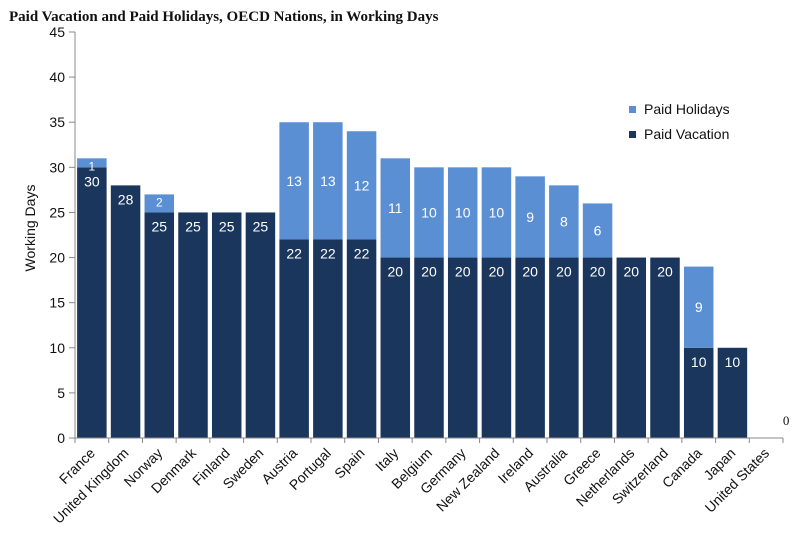 This screenshot has height=538, width=800. What do you see at coordinates (679, 121) in the screenshot?
I see `legend: Paid Holidays Paid Vacation` at bounding box center [679, 121].